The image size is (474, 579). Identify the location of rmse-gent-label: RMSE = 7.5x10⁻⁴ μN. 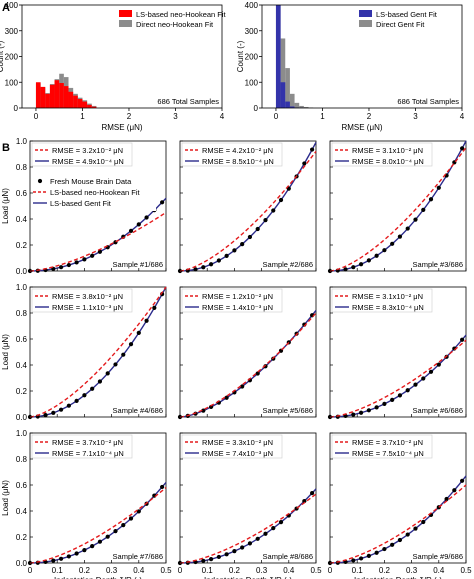
(388, 453).